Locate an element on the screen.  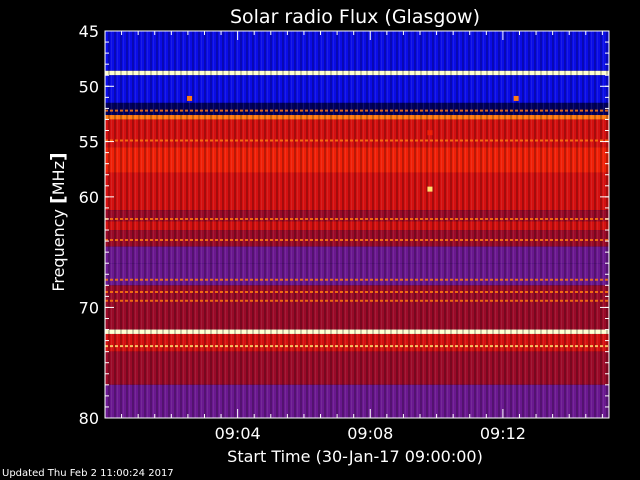
x-tick-label: 09:04 is located at coordinates (238, 433).